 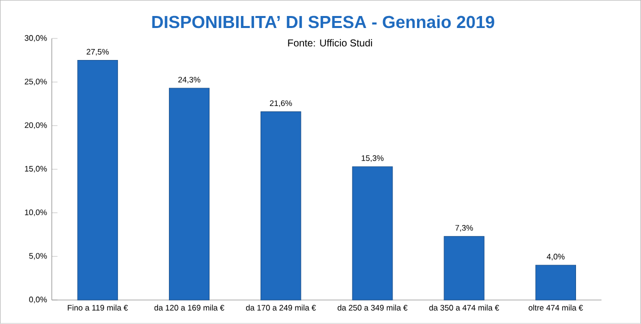 What do you see at coordinates (281, 104) in the screenshot?
I see `data-label: 21,6%` at bounding box center [281, 104].